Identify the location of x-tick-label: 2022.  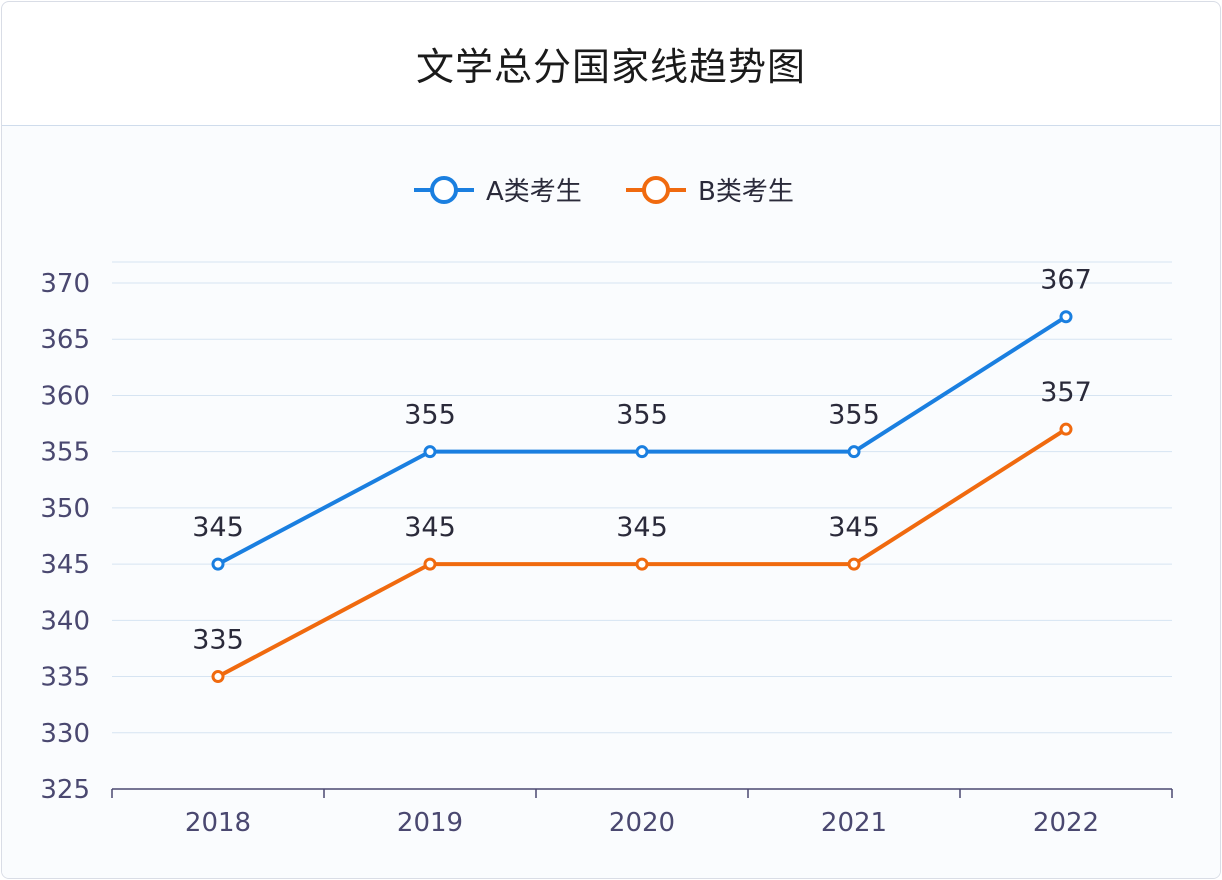
(1066, 823).